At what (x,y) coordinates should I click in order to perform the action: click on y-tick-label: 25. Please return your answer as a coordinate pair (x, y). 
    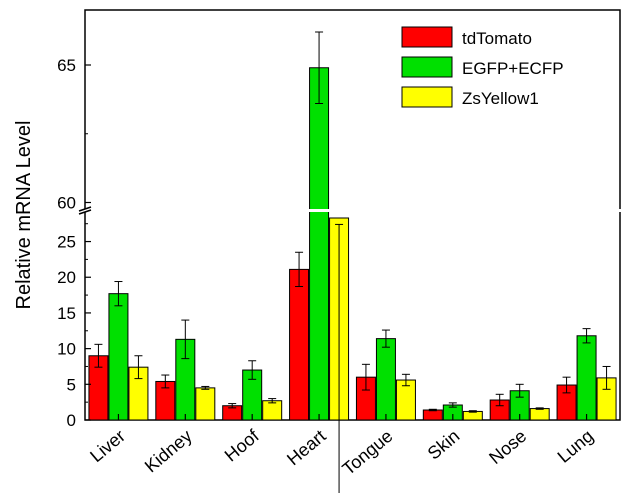
    Looking at the image, I should click on (66, 242).